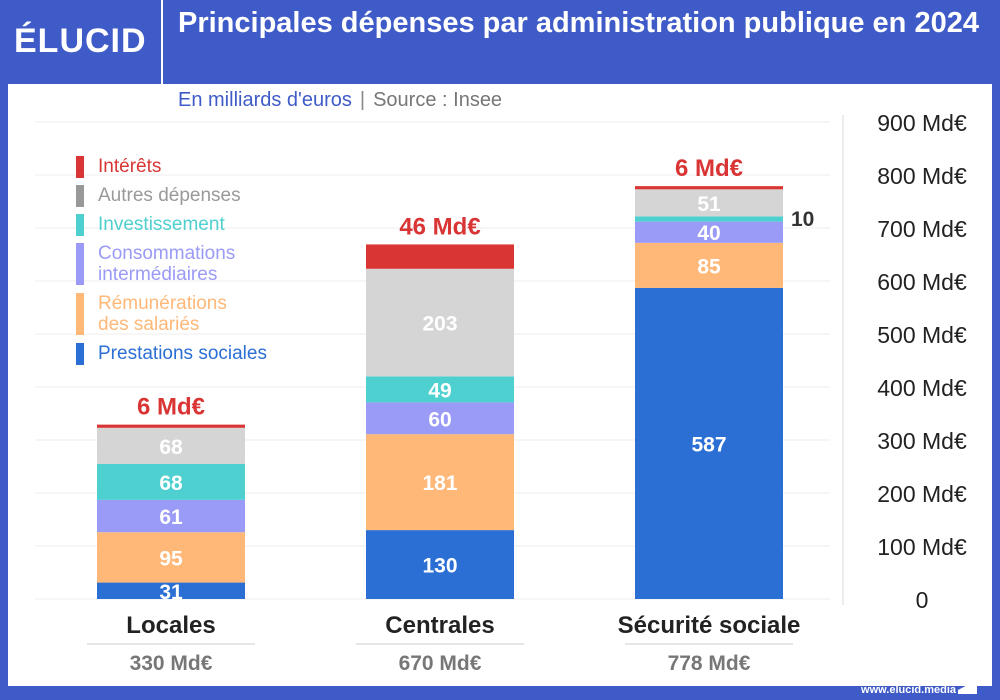 The height and width of the screenshot is (700, 1000). Describe the element at coordinates (922, 388) in the screenshot. I see `y-tick-label: 400 Md€` at that location.